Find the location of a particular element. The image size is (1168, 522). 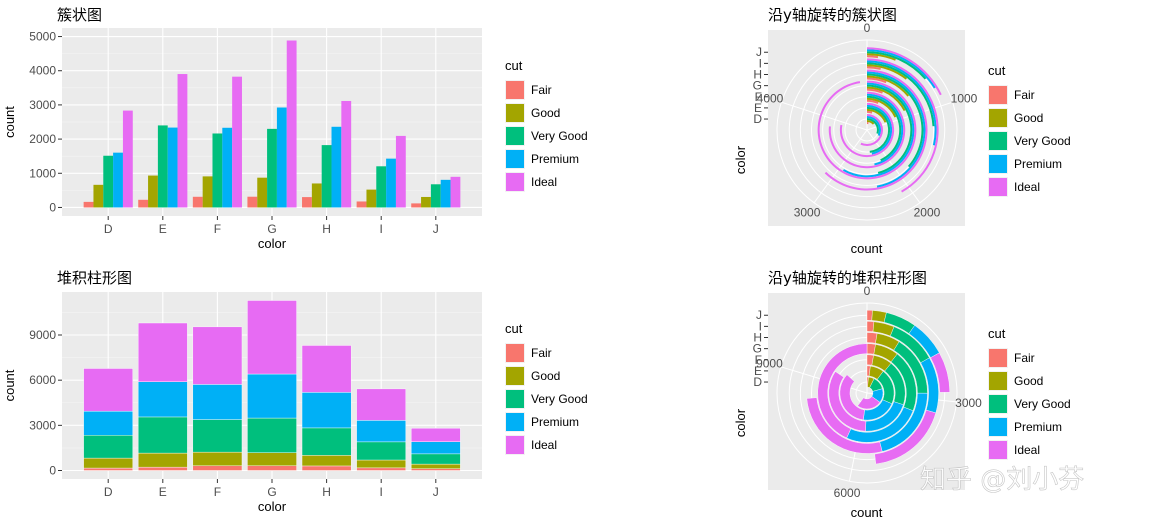

bar-G-premium is located at coordinates (272, 396).